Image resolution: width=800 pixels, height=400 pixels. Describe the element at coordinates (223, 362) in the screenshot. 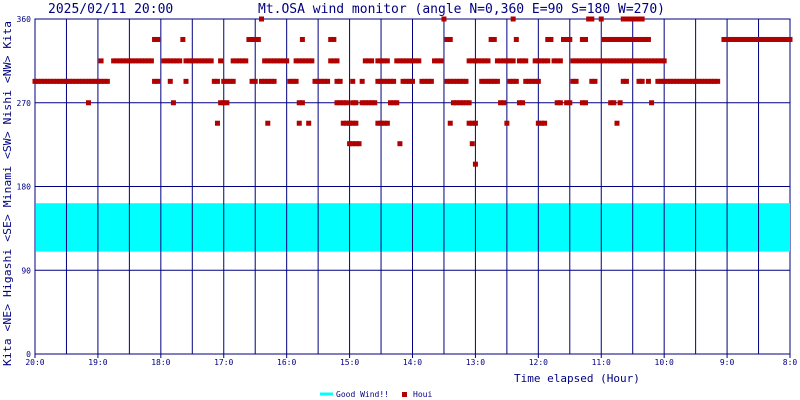

I see `x-tick-label: 17:0` at that location.